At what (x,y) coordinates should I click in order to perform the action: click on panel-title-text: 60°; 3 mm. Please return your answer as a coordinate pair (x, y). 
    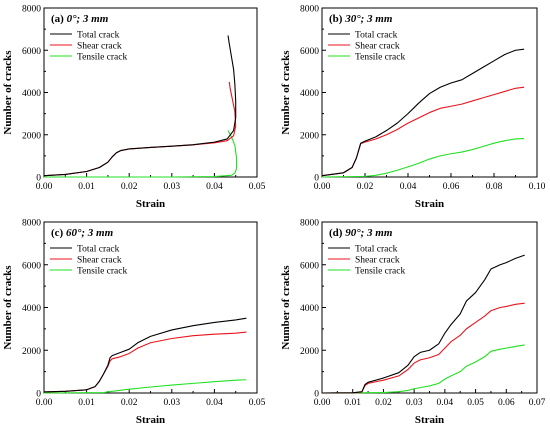
    Looking at the image, I should click on (90, 233).